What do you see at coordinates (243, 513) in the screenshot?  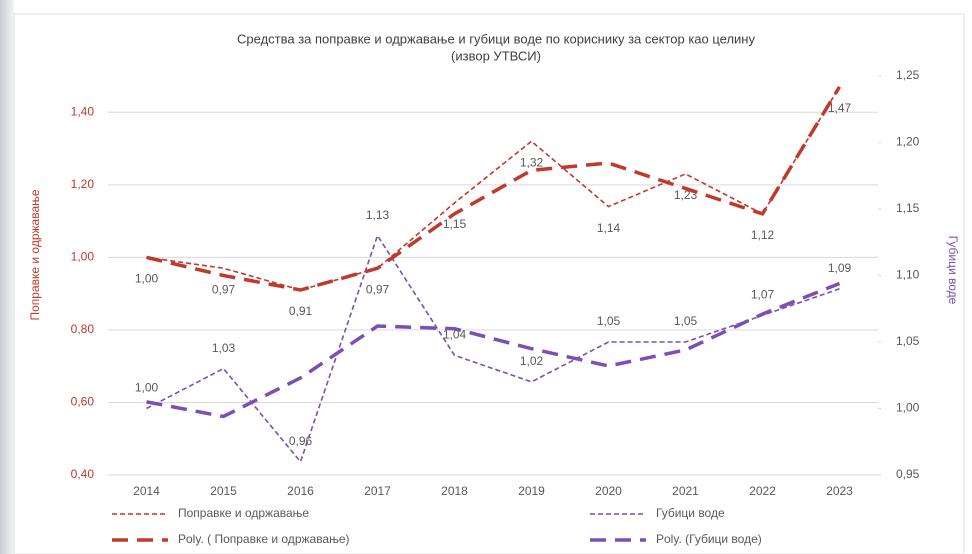 I see `legend-label: Поправке и одржавање` at bounding box center [243, 513].